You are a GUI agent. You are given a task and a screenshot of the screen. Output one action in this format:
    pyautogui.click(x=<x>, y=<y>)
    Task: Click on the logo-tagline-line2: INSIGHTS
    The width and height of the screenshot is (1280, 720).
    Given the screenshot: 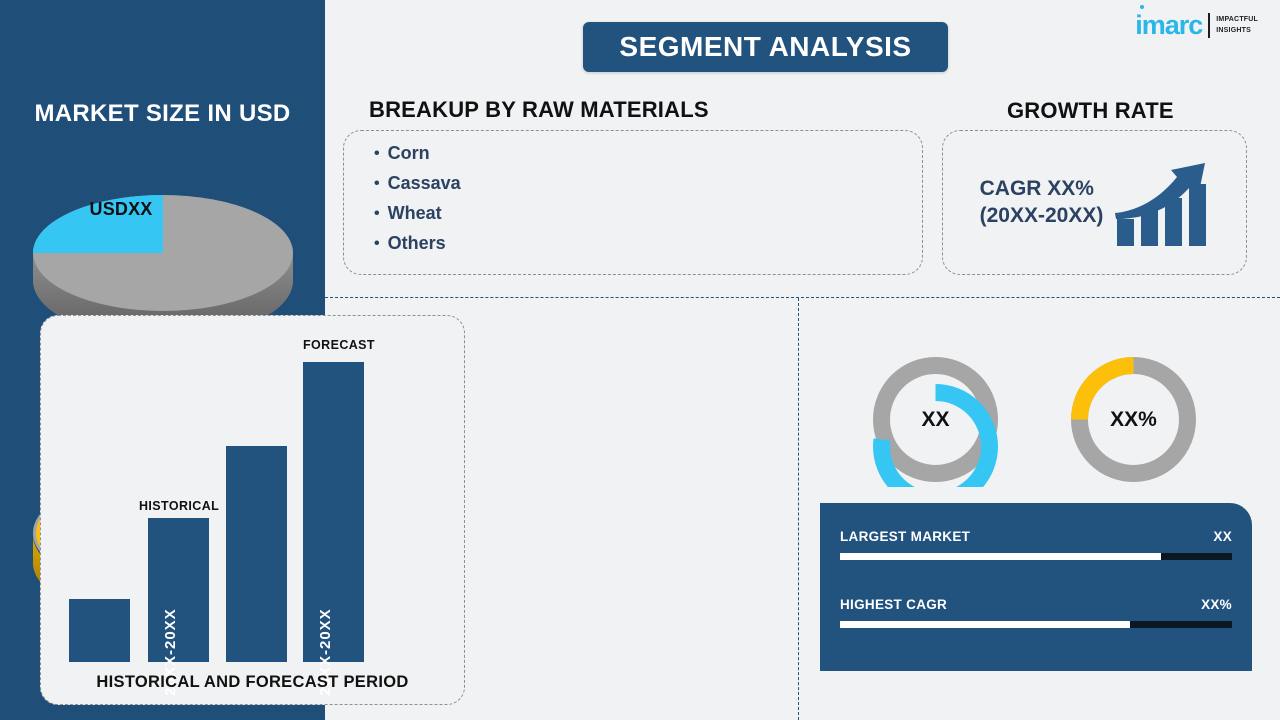 What is the action you would take?
    pyautogui.click(x=1233, y=30)
    